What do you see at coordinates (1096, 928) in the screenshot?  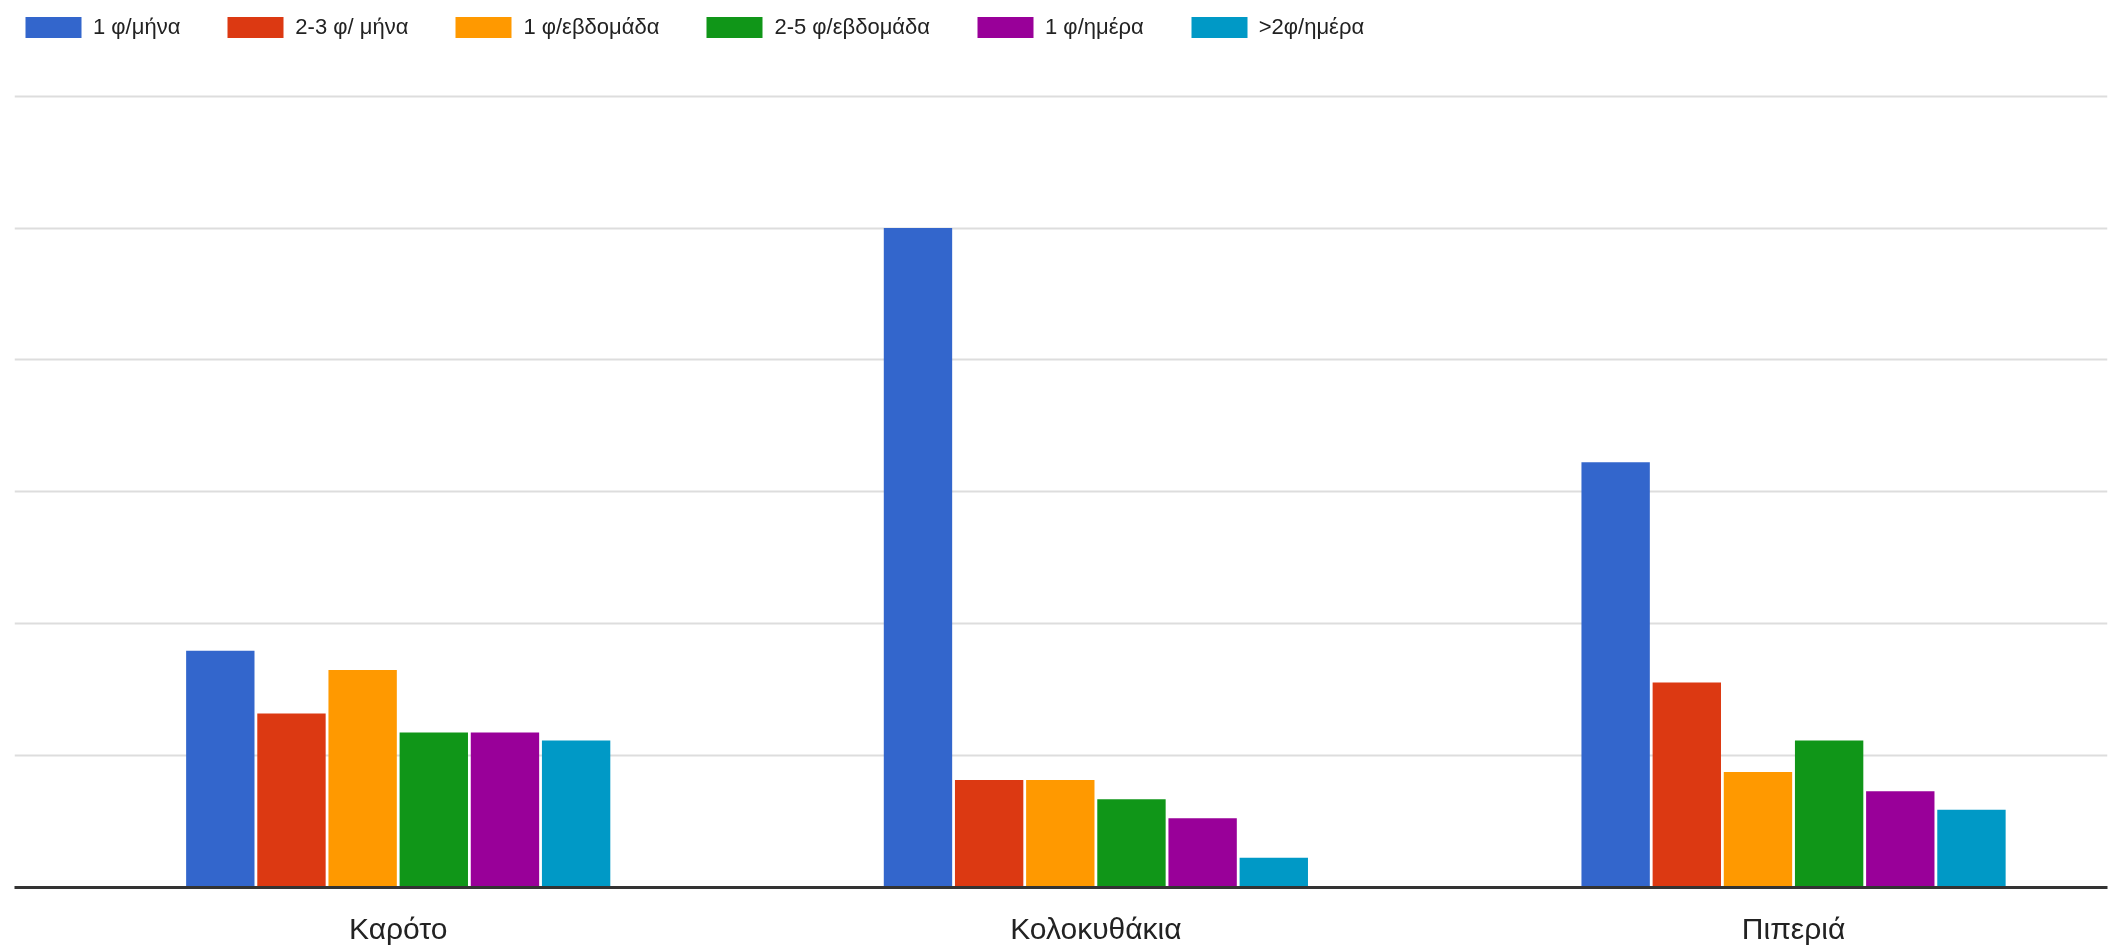 I see `x-tick-label: Κολοκυθάκια` at bounding box center [1096, 928].